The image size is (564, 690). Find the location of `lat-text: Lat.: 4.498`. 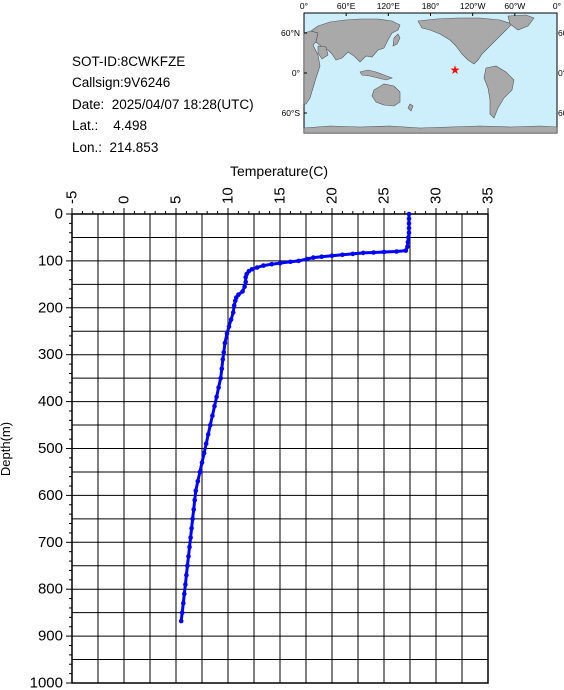

lat-text: Lat.: 4.498 is located at coordinates (110, 126).